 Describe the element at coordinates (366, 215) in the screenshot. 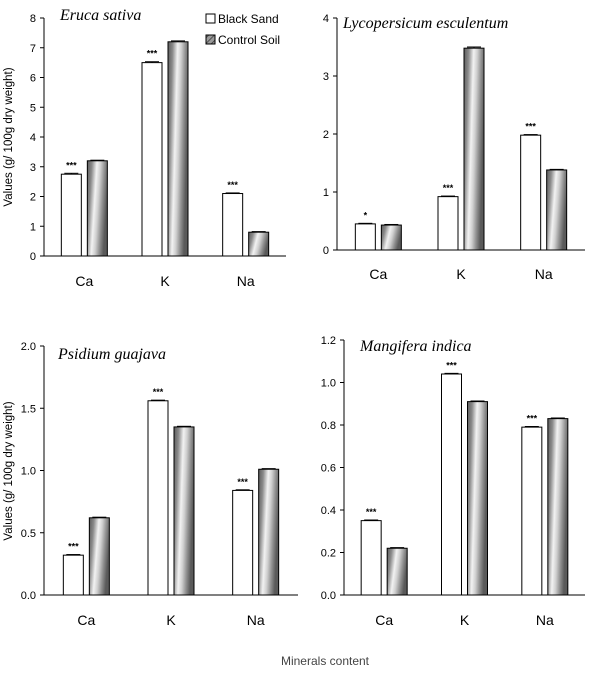

I see `significance-label: *` at that location.